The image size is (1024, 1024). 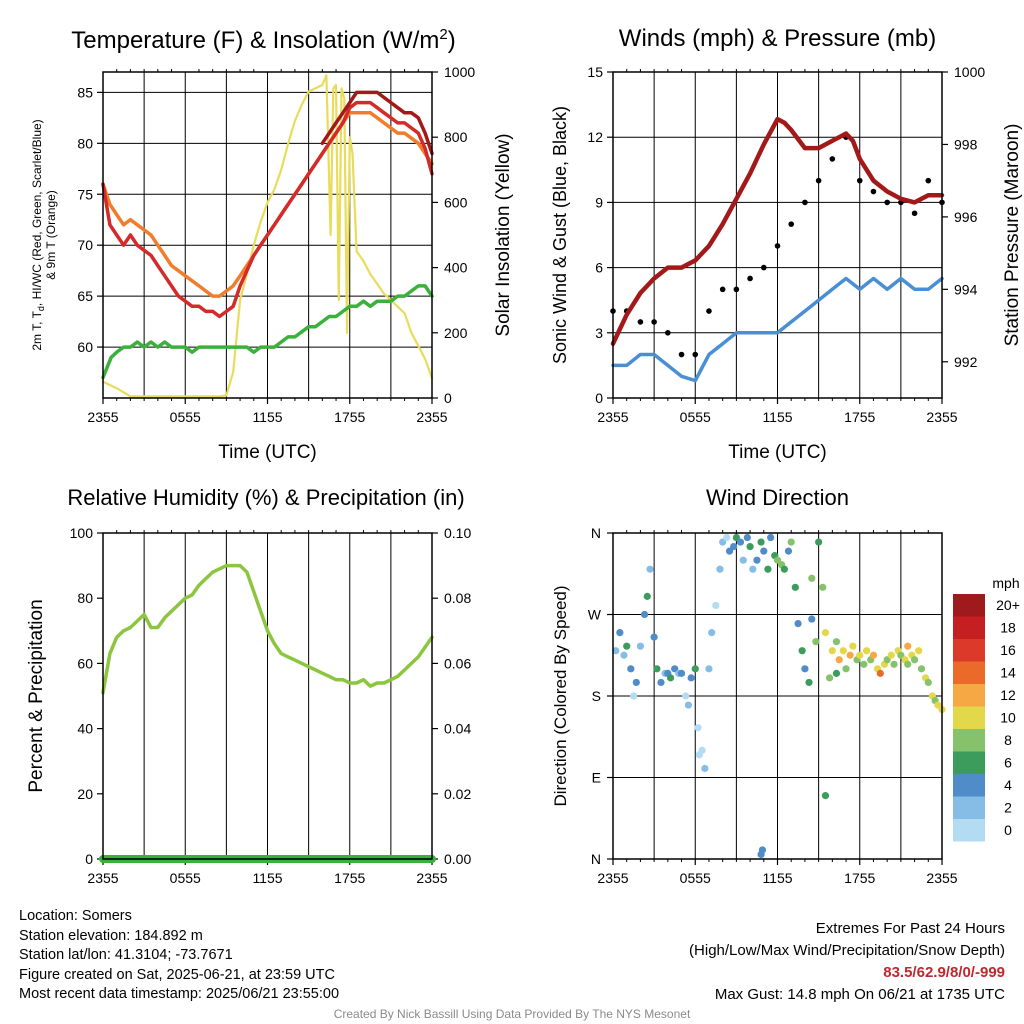 What do you see at coordinates (457, 533) in the screenshot?
I see `rh-y2tick-label: 0.10` at bounding box center [457, 533].